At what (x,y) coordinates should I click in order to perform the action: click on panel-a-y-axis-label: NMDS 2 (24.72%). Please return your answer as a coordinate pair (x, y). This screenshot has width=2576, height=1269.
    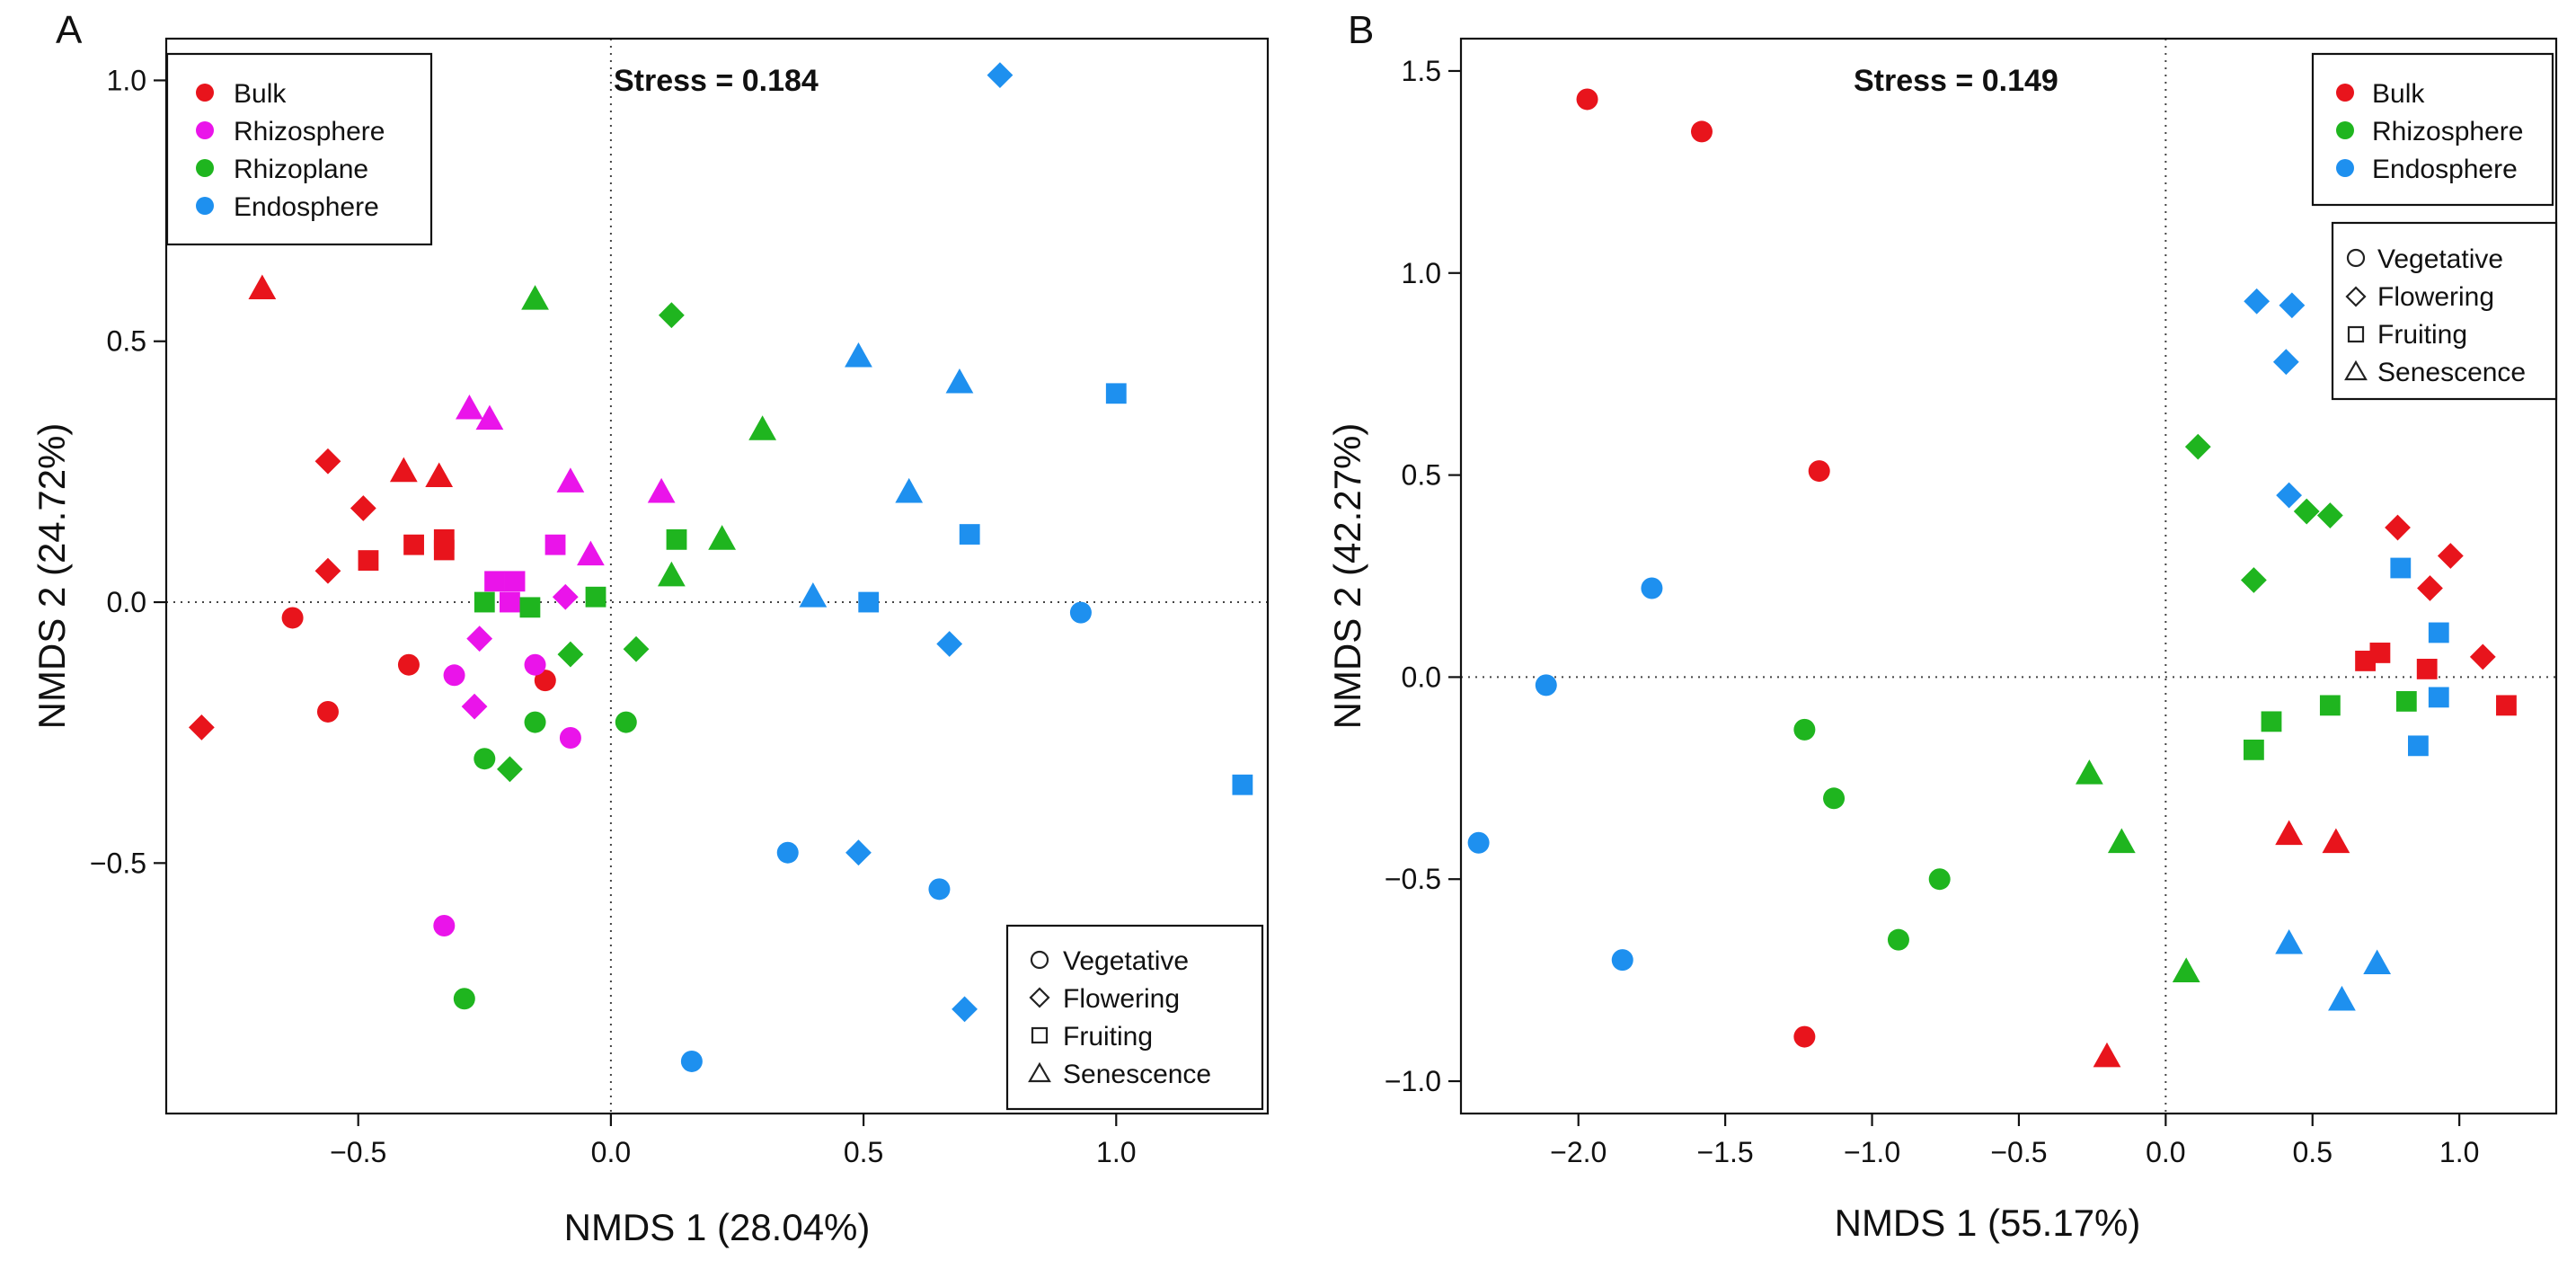
    Looking at the image, I should click on (52, 576).